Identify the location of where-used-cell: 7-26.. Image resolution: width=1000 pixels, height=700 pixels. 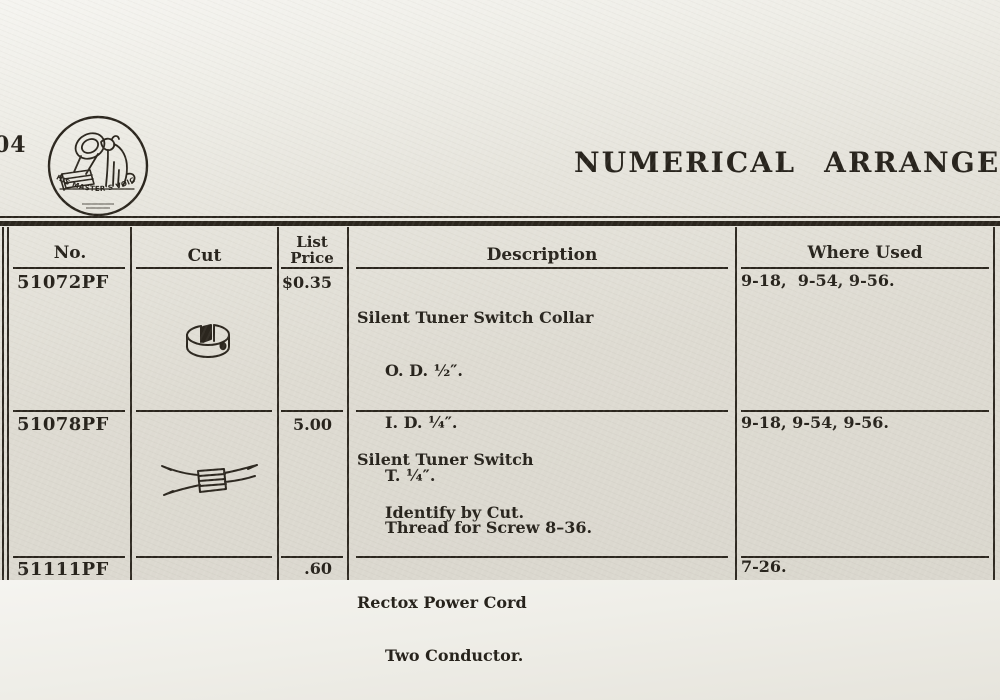
(764, 566).